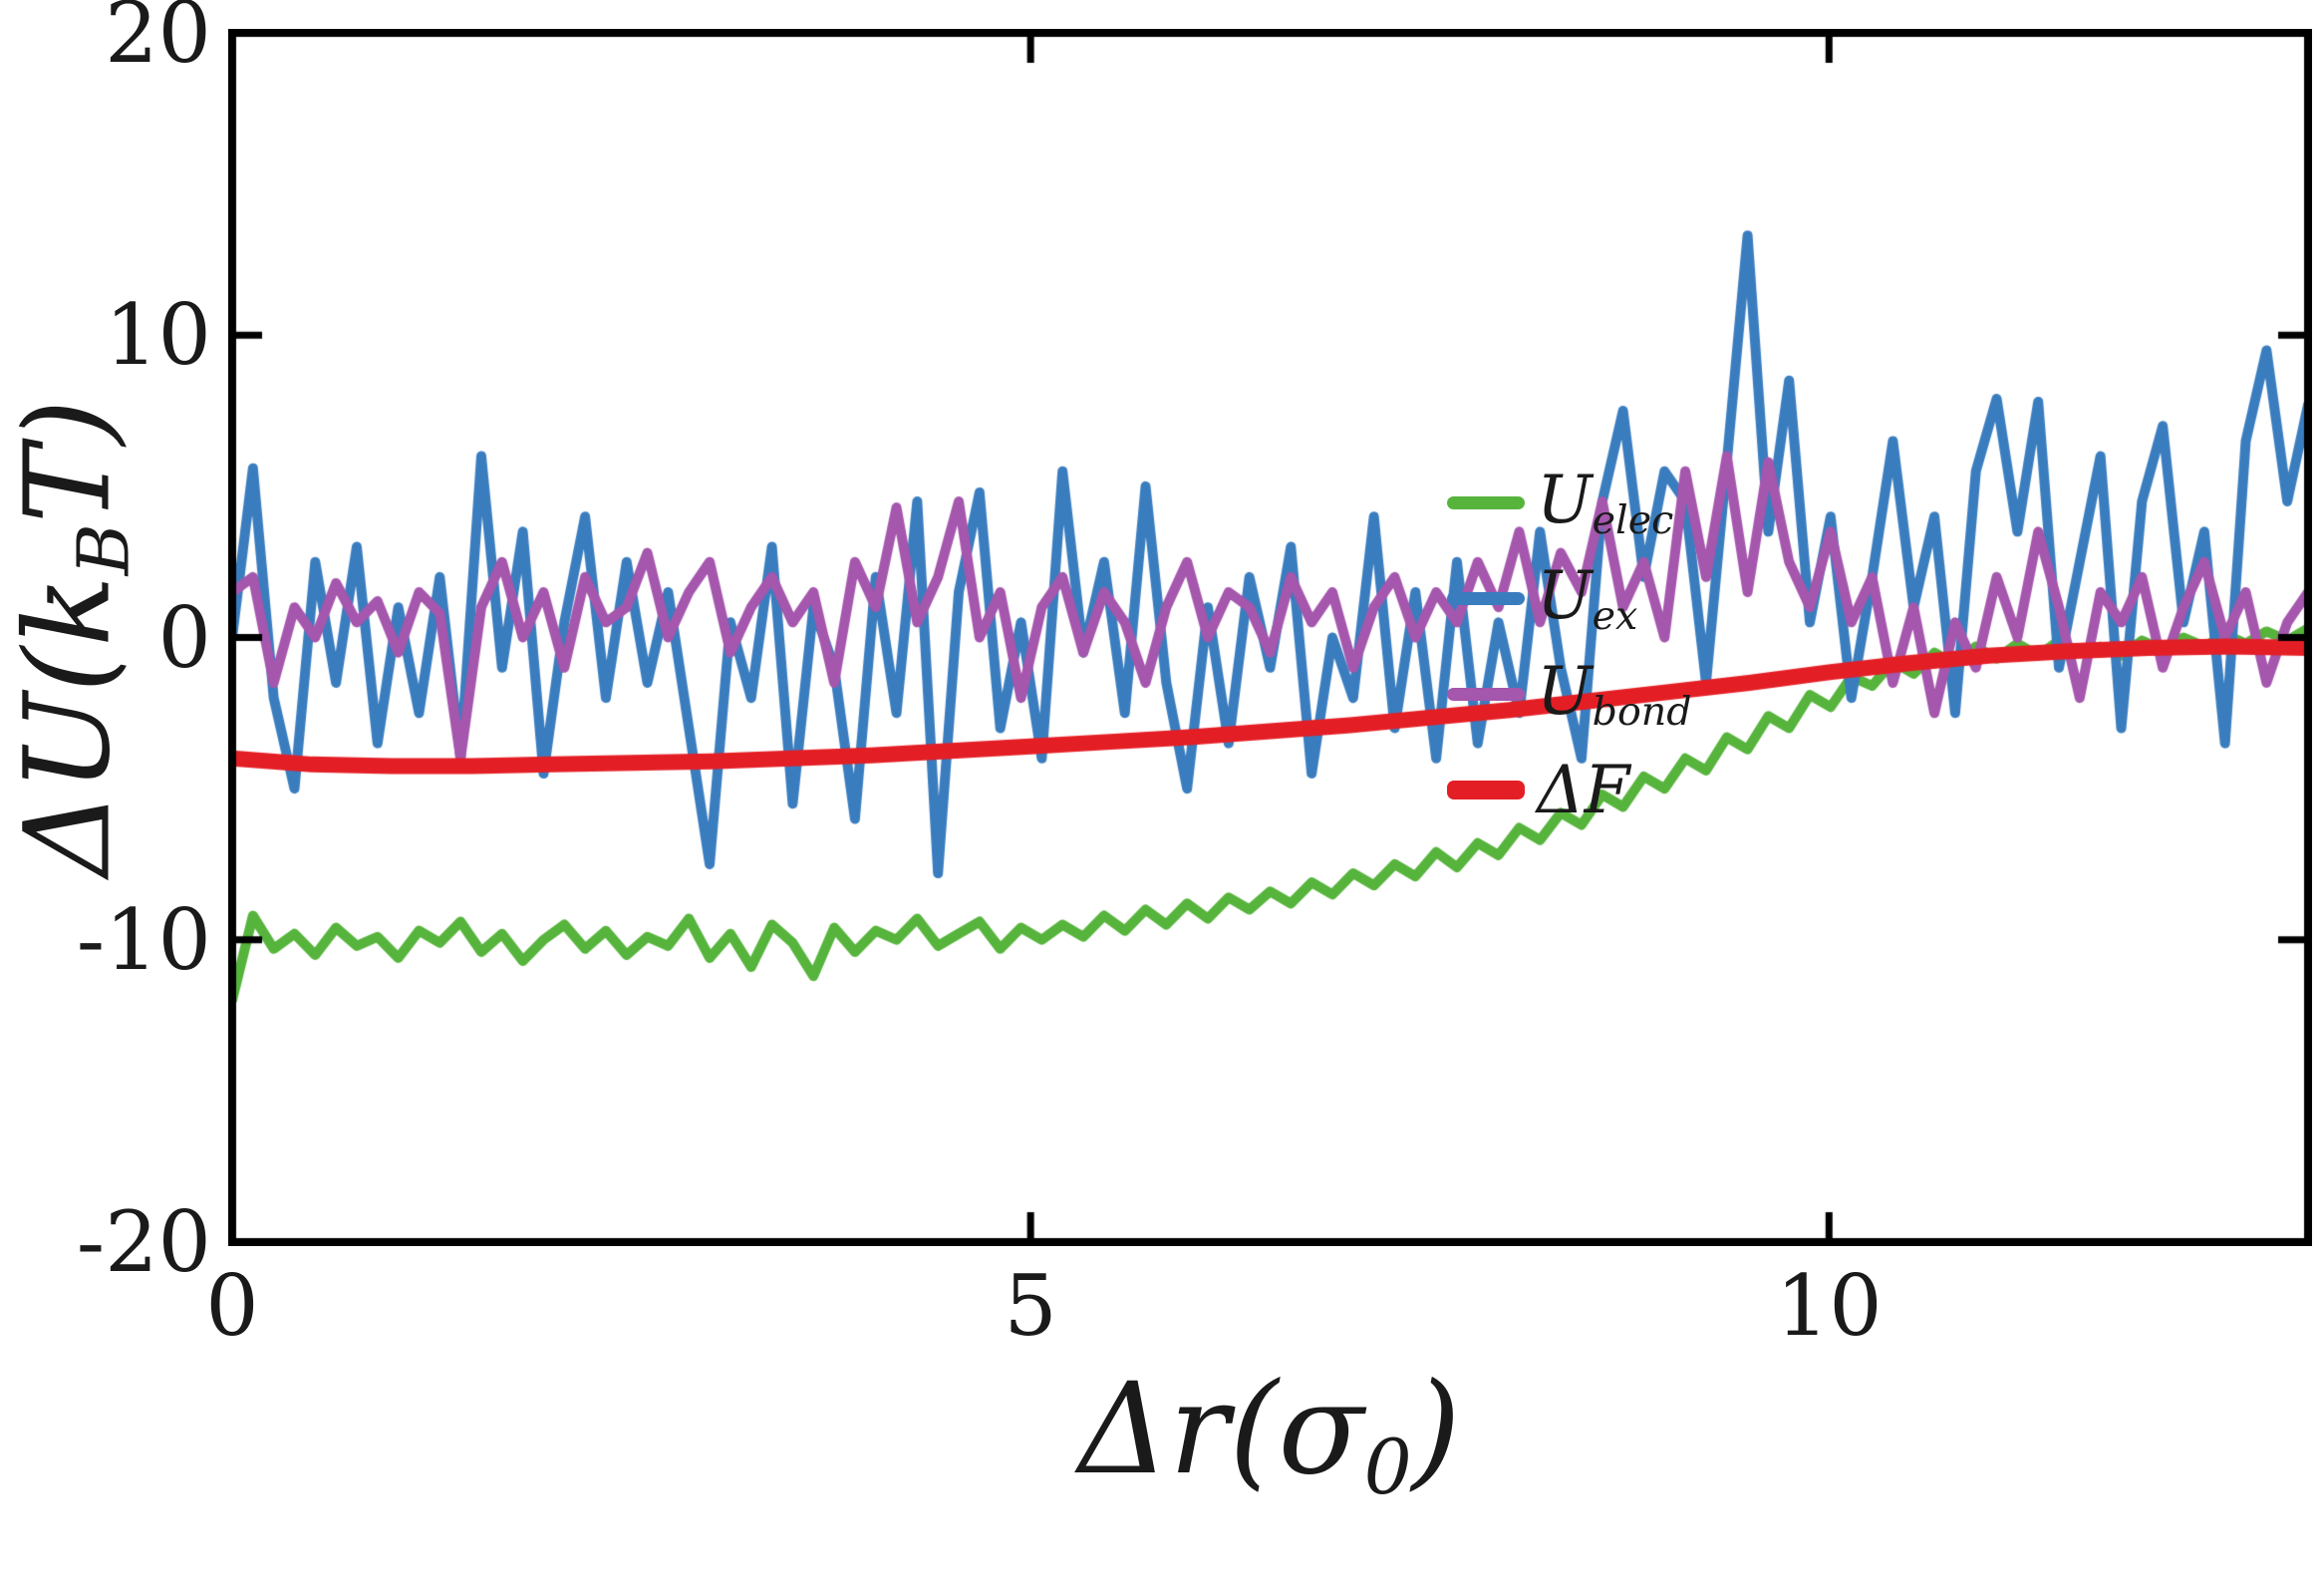 The height and width of the screenshot is (1591, 2324). Describe the element at coordinates (1587, 598) in the screenshot. I see `legend-label: Uex` at that location.